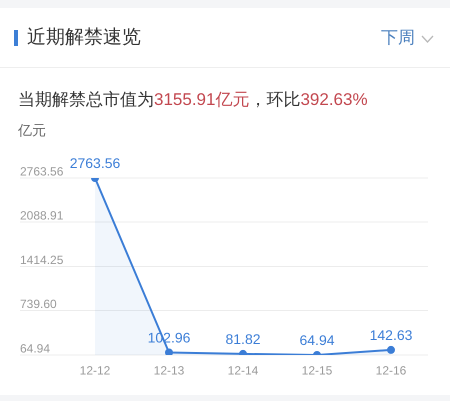  What do you see at coordinates (39, 304) in the screenshot?
I see `y-tick-label: 739.60` at bounding box center [39, 304].